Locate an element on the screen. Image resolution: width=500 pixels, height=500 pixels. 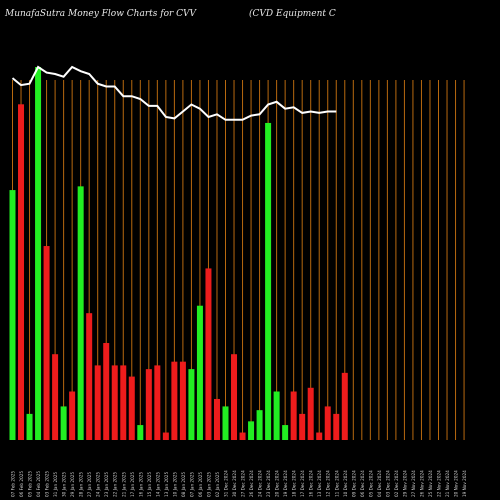
x-tick-label: 21 Nov 2024 is located at coordinates (447, 483).